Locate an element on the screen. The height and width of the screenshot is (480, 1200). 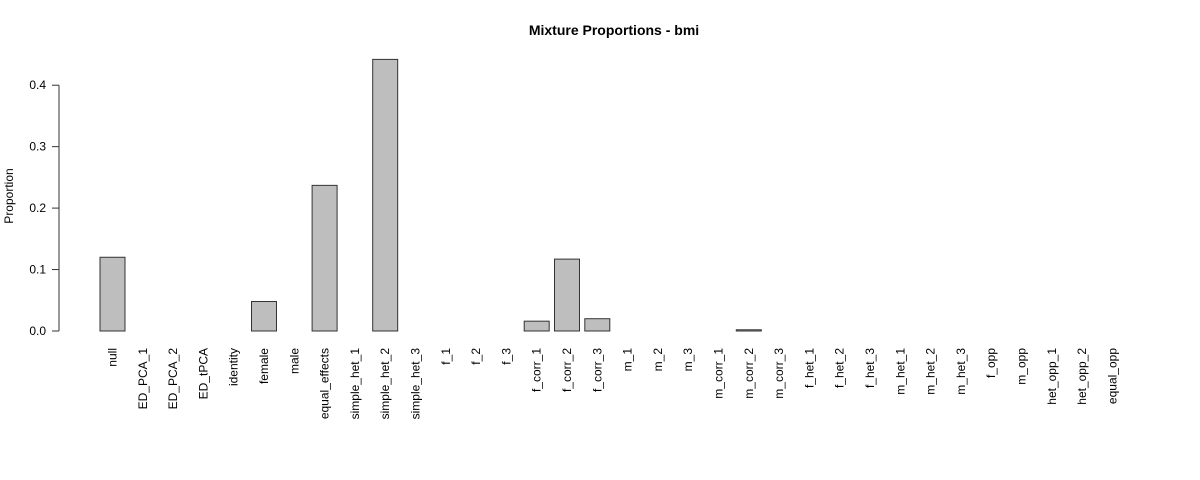
x-tick-label: f_2 is located at coordinates (476, 356).